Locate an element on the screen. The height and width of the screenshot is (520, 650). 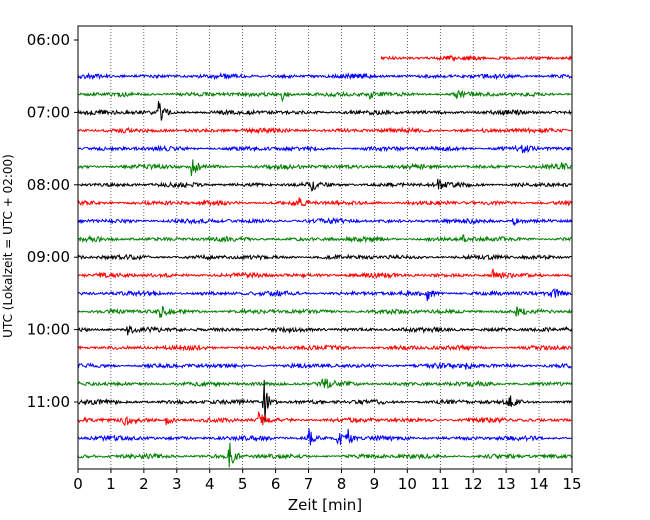
x-tick-label-1: 1 is located at coordinates (111, 484).